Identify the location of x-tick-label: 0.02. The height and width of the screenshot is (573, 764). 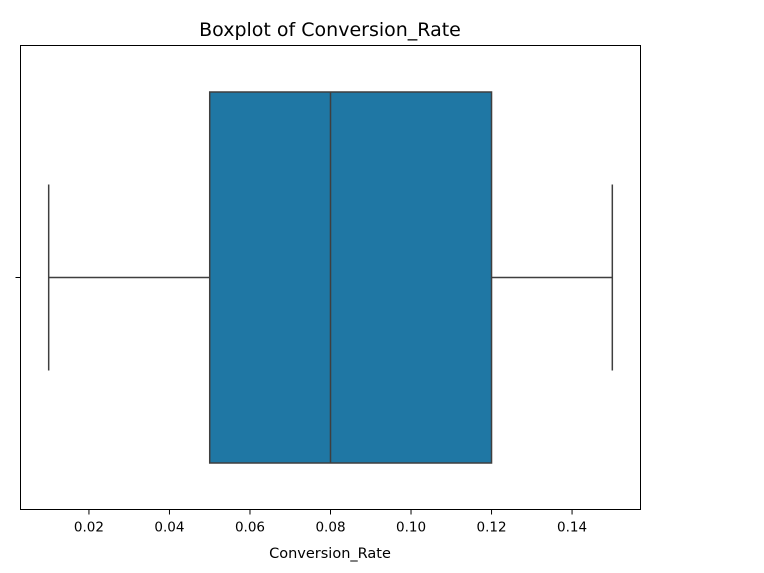
(89, 528).